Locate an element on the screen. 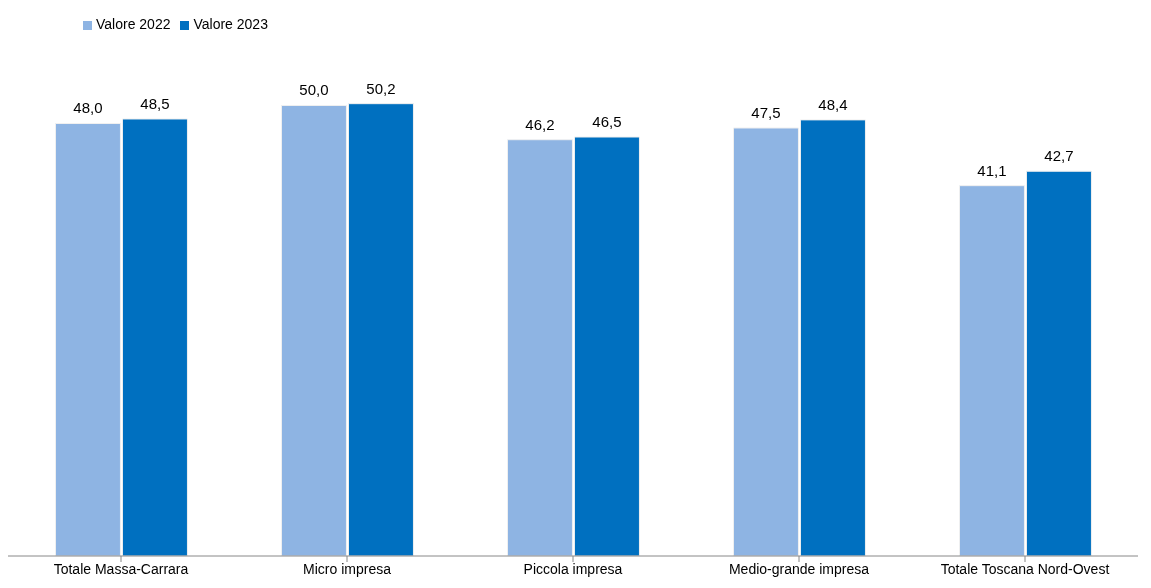 This screenshot has width=1151, height=588. legend-label: Valore 2022 is located at coordinates (133, 24).